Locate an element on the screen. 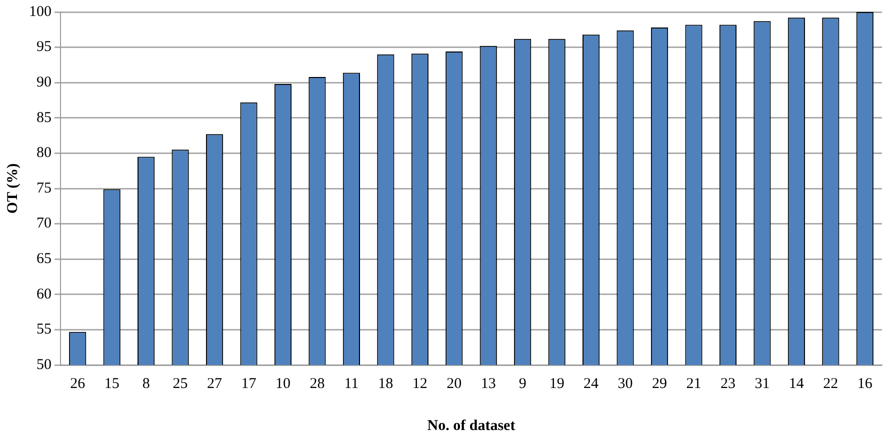 The width and height of the screenshot is (886, 439). y-axis-title: OT (%) is located at coordinates (12, 188).